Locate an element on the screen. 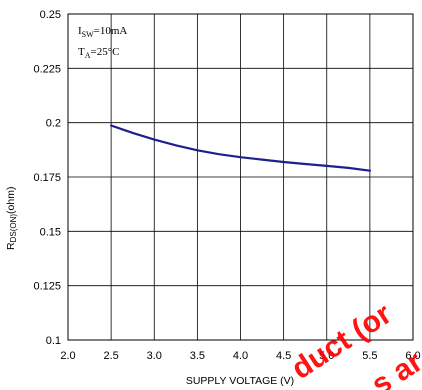 The image size is (422, 390). series-line is located at coordinates (240, 148).